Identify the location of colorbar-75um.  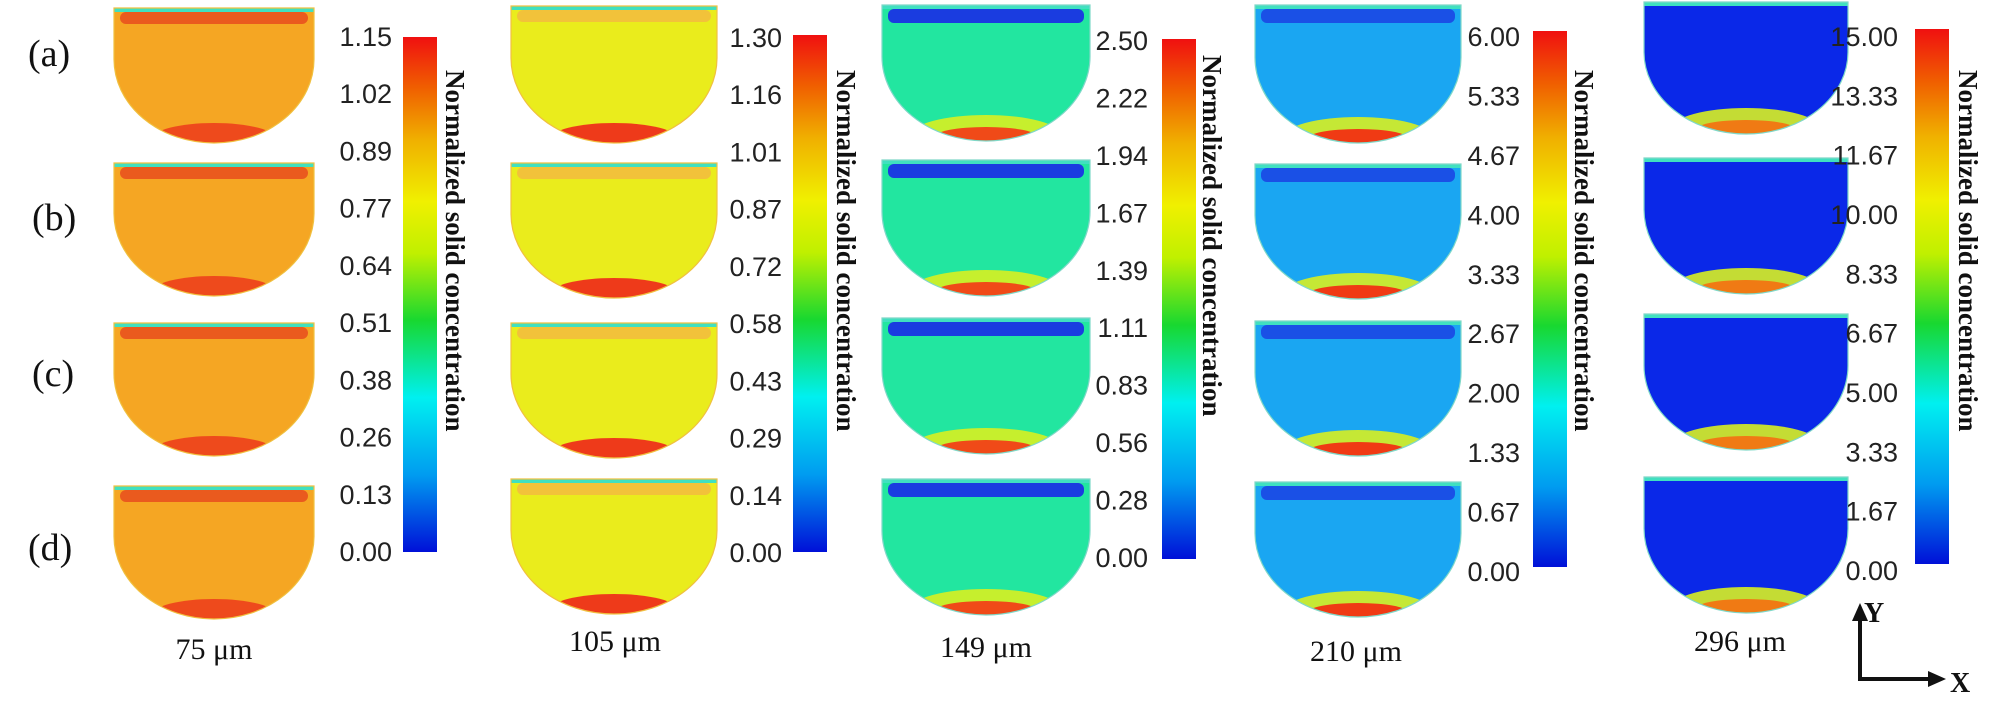
(420, 294).